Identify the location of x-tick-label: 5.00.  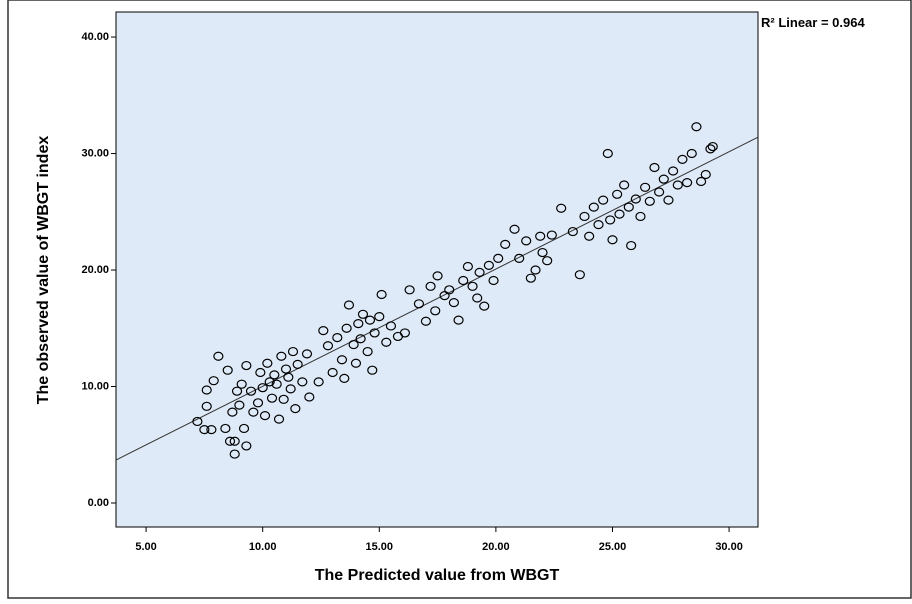
(145, 547).